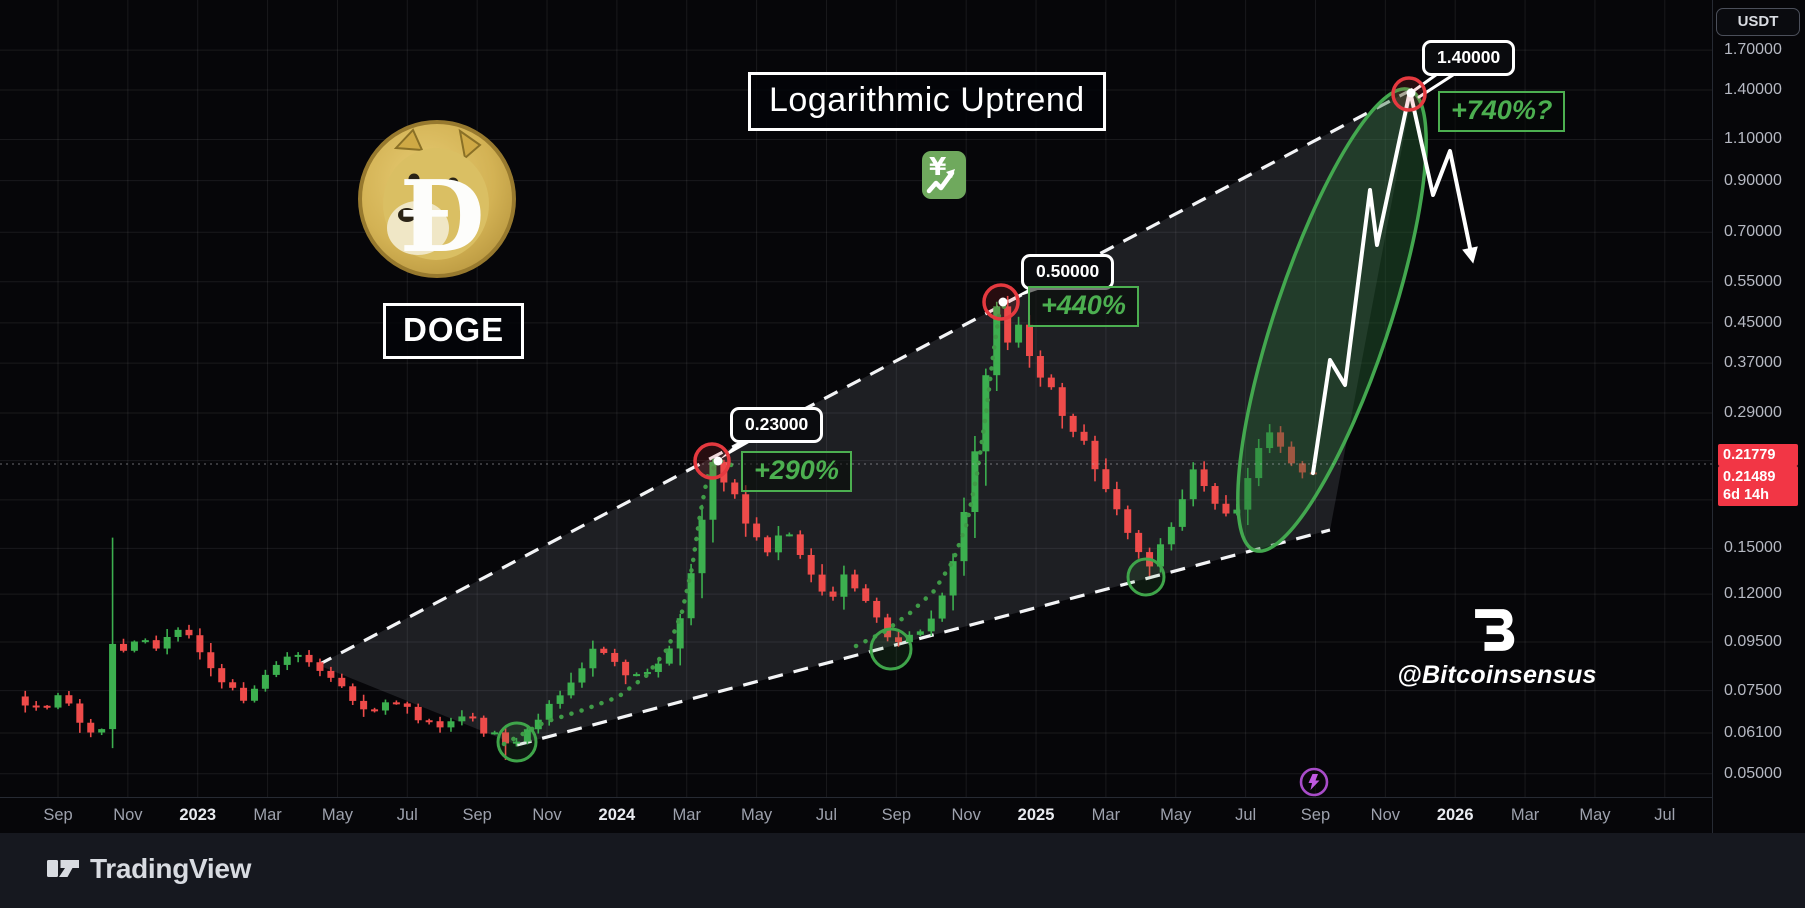 This screenshot has height=908, width=1805. What do you see at coordinates (198, 815) in the screenshot?
I see `time-tick-year: 2023` at bounding box center [198, 815].